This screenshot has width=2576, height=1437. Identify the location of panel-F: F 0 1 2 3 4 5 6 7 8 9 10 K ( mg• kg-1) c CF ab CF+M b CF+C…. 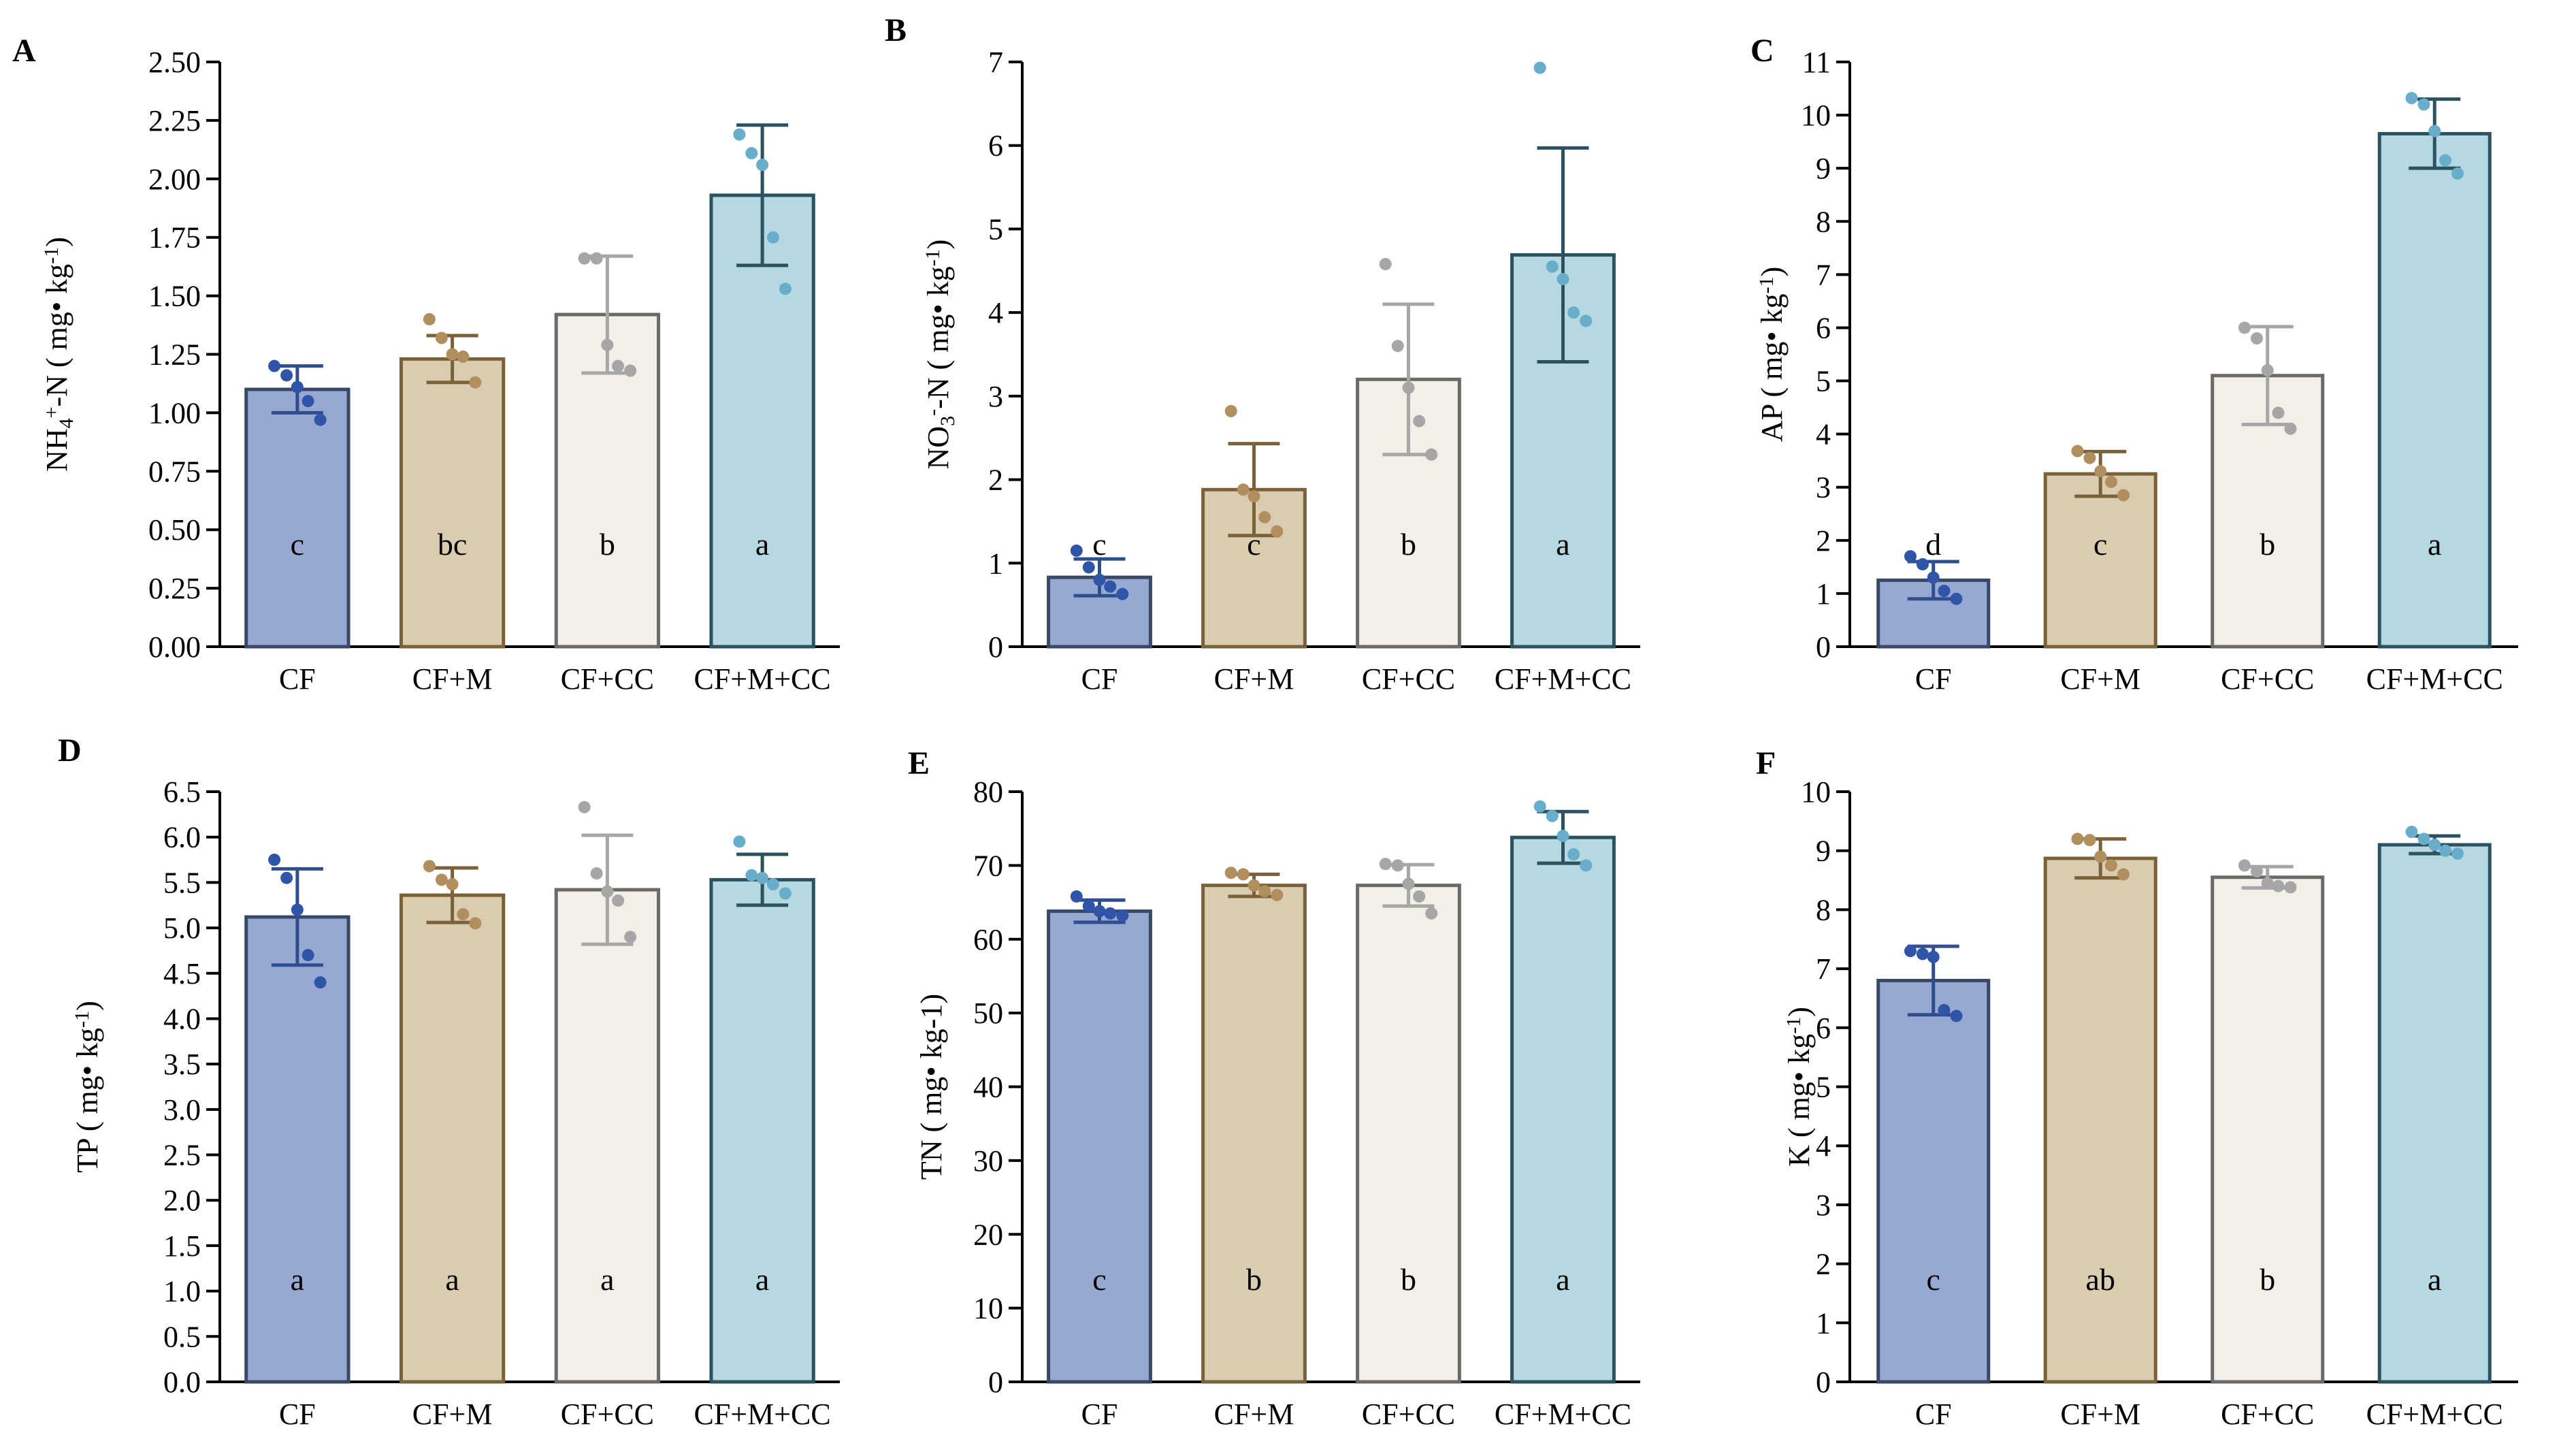
(2137, 1088).